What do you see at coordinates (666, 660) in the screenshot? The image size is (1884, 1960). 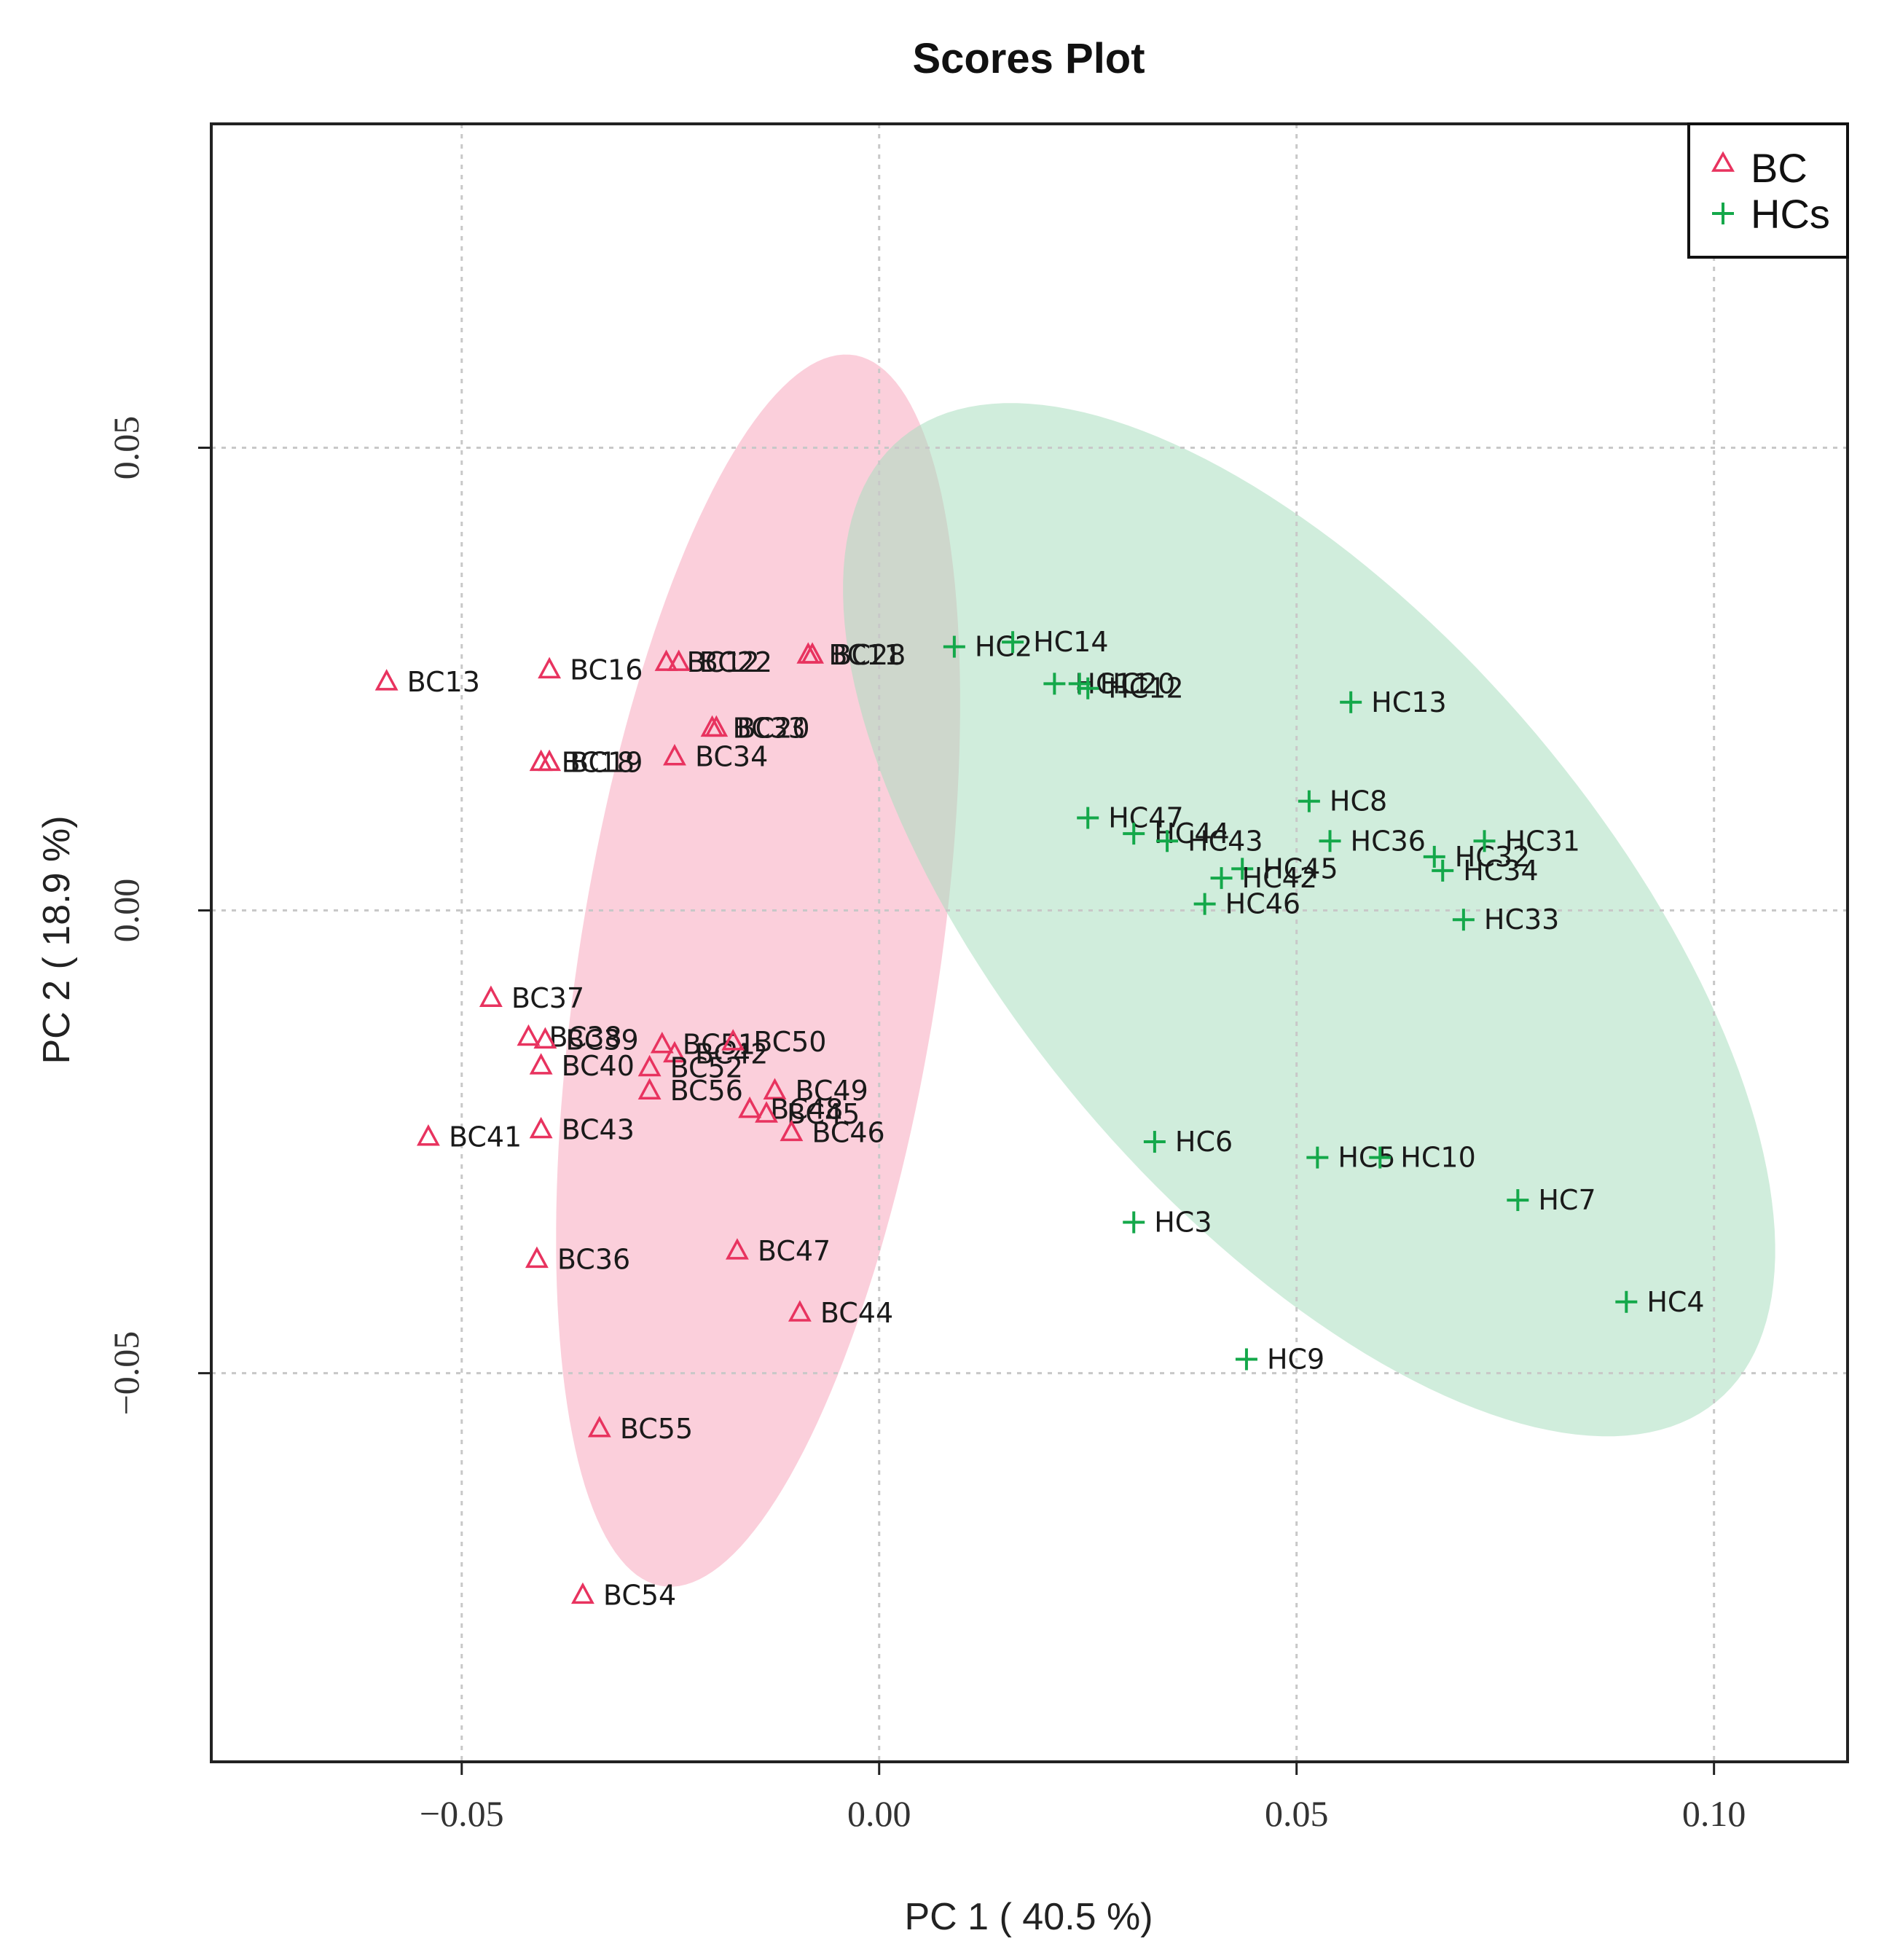 I see `point-bc12` at bounding box center [666, 660].